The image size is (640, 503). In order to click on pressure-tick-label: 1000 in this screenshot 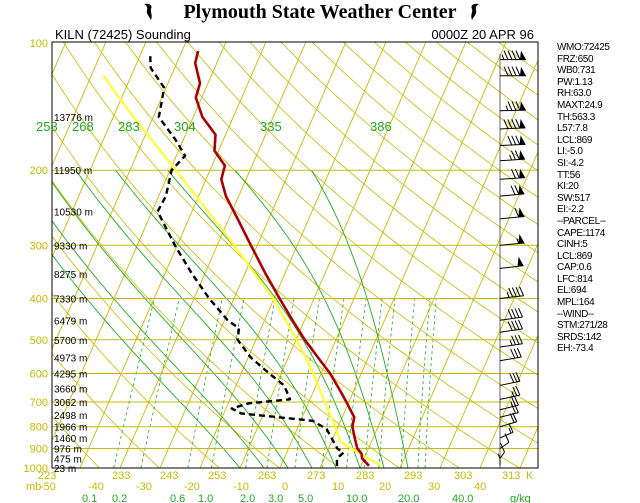, I will do `click(36, 469)`.